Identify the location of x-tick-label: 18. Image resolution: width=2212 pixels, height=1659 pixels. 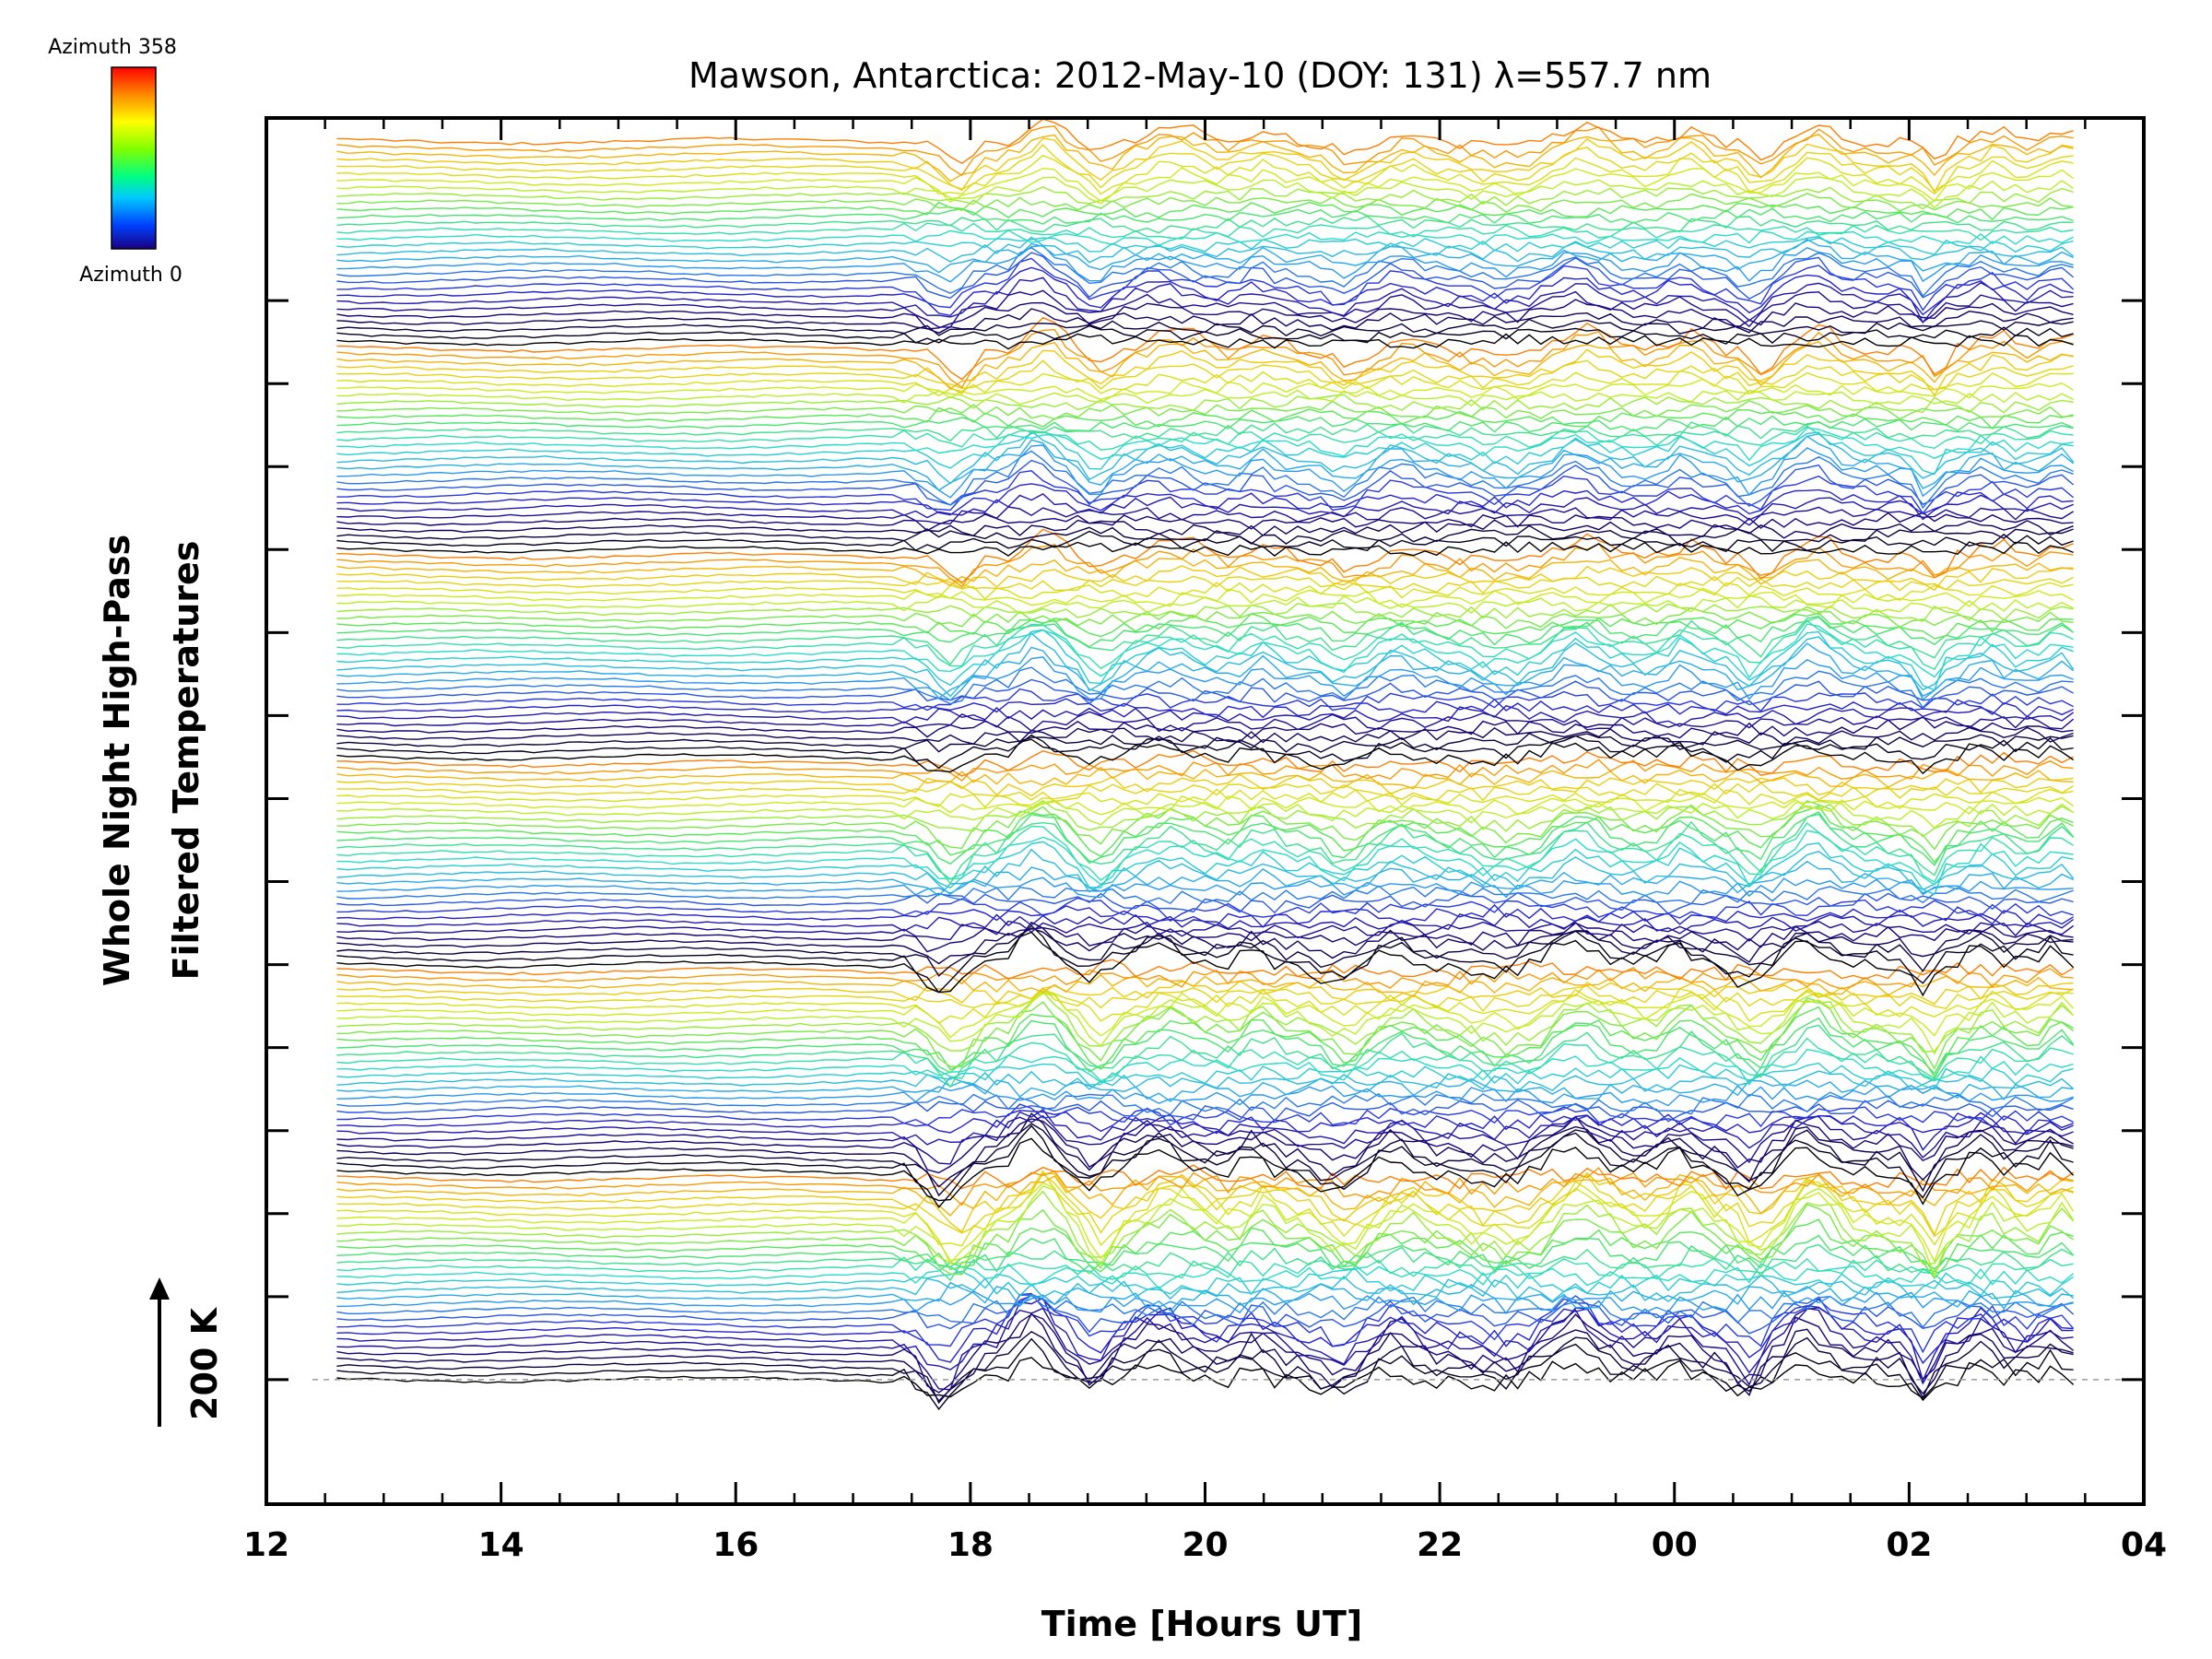
(970, 1545).